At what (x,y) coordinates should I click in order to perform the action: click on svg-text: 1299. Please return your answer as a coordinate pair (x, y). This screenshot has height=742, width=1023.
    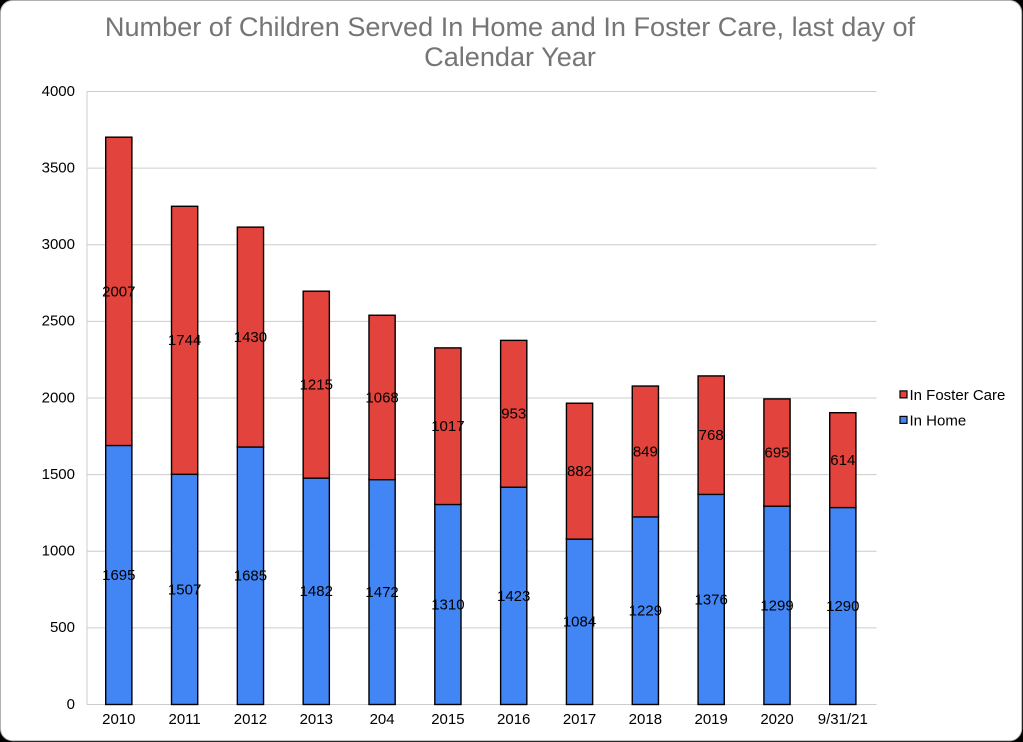
    Looking at the image, I should click on (776, 605).